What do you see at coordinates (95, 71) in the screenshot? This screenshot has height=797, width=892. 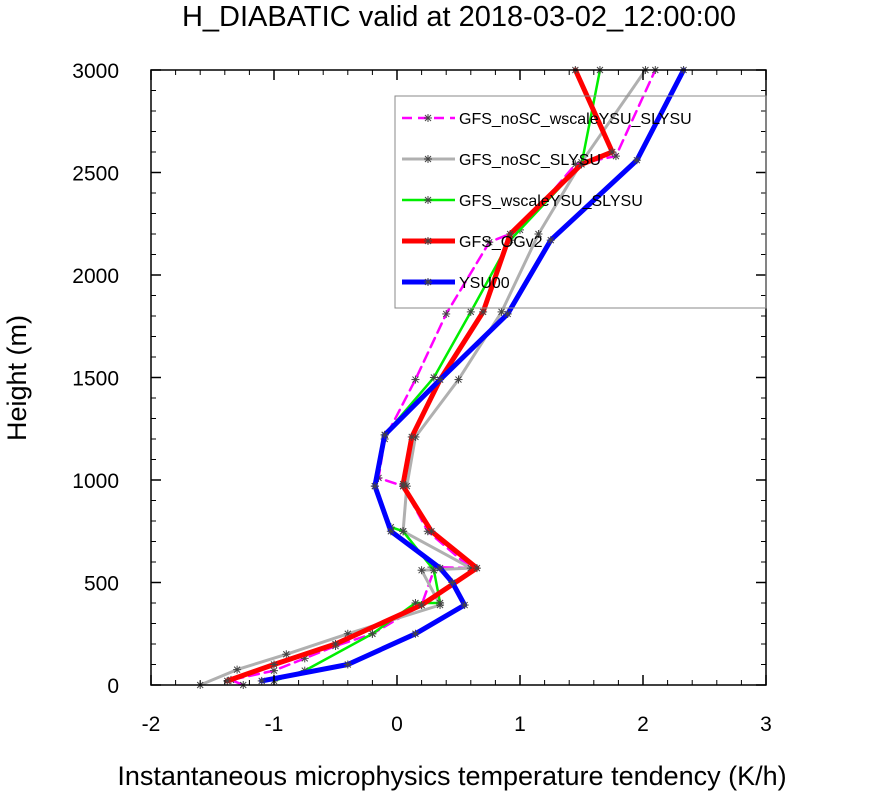 I see `y-tick-label: 3000` at bounding box center [95, 71].